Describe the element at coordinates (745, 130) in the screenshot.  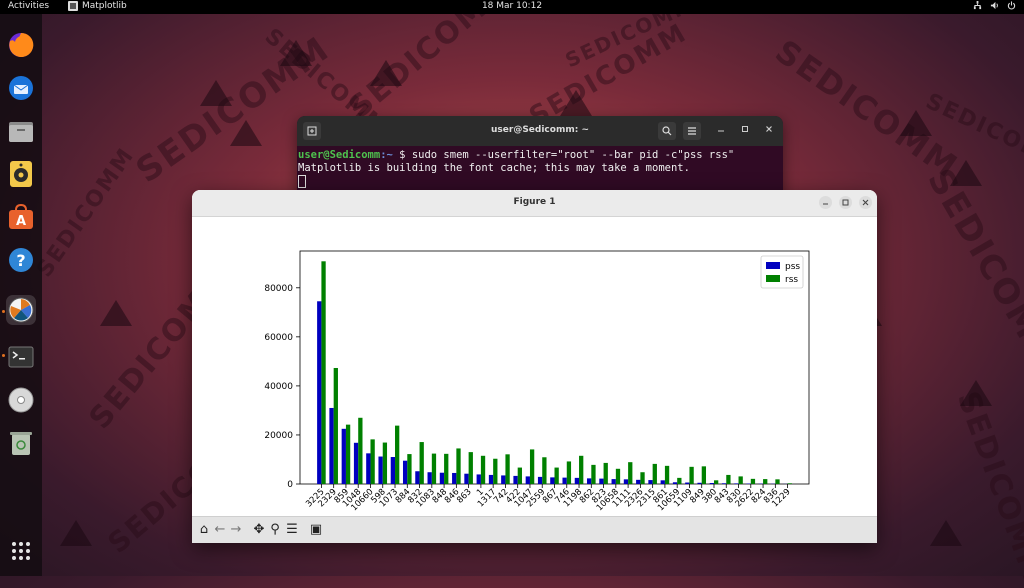
I see `maximize-button` at that location.